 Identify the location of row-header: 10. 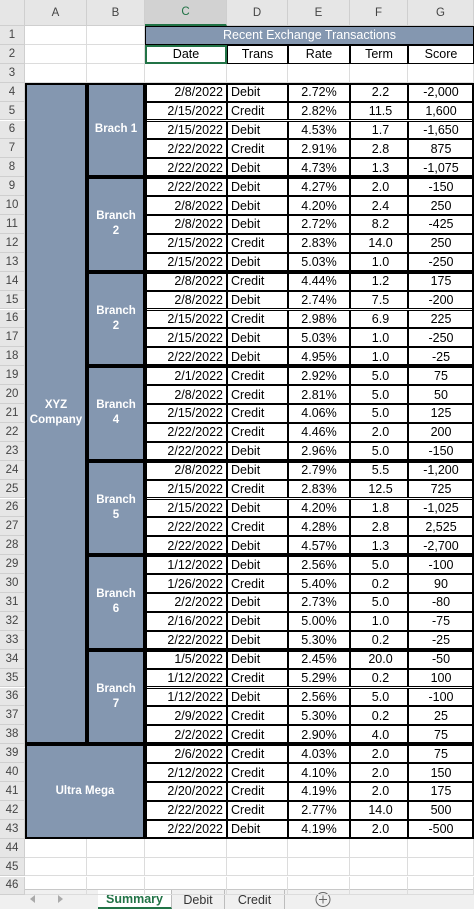
(12, 205).